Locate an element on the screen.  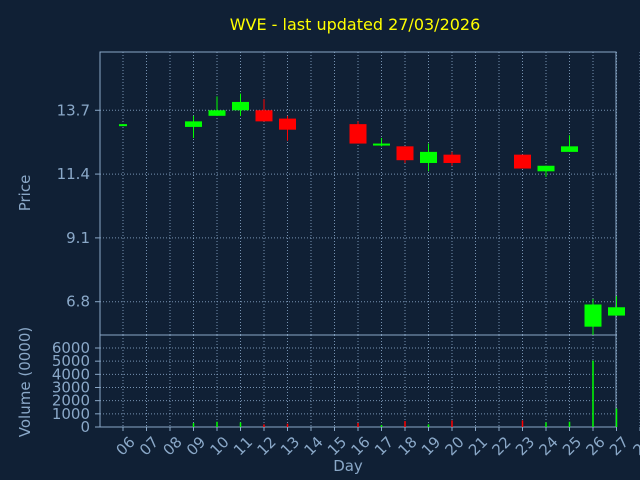
day-tick-label: 17 is located at coordinates (384, 446).